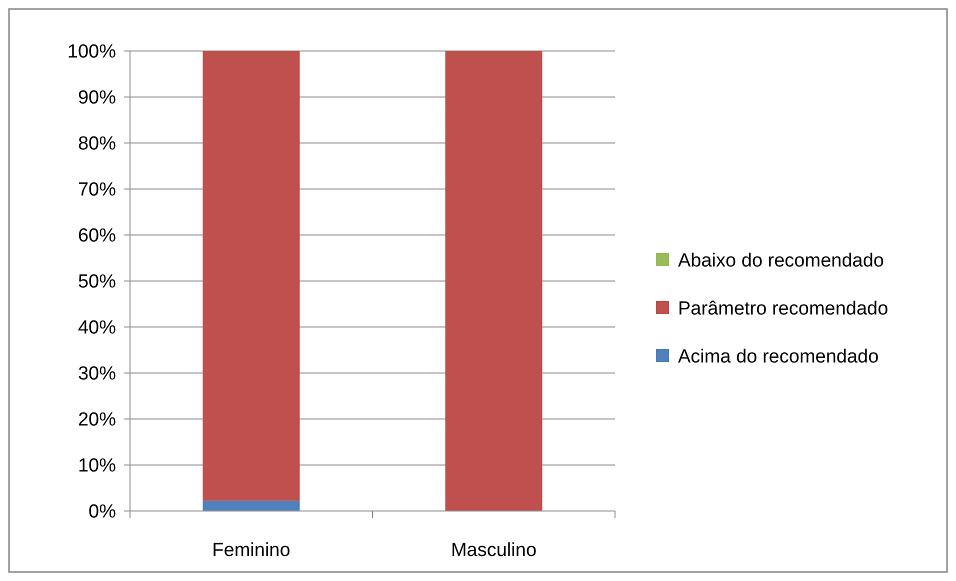  Describe the element at coordinates (251, 550) in the screenshot. I see `x-tick-label: Feminino` at that location.